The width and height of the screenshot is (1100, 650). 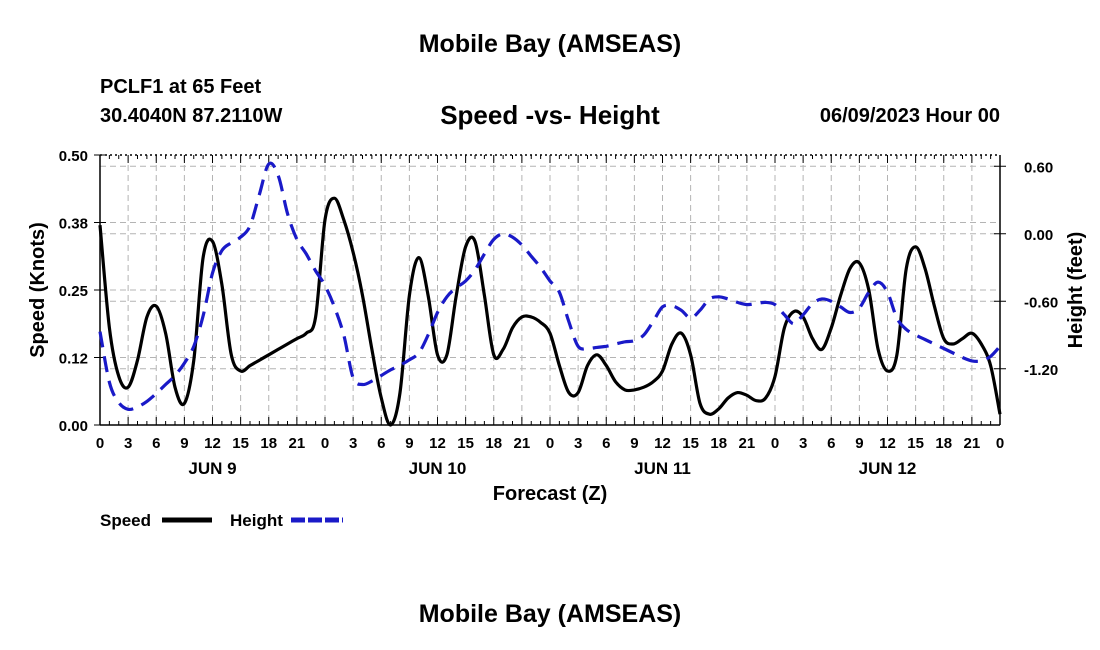 What do you see at coordinates (256, 520) in the screenshot?
I see `legend-label-height: Height` at bounding box center [256, 520].